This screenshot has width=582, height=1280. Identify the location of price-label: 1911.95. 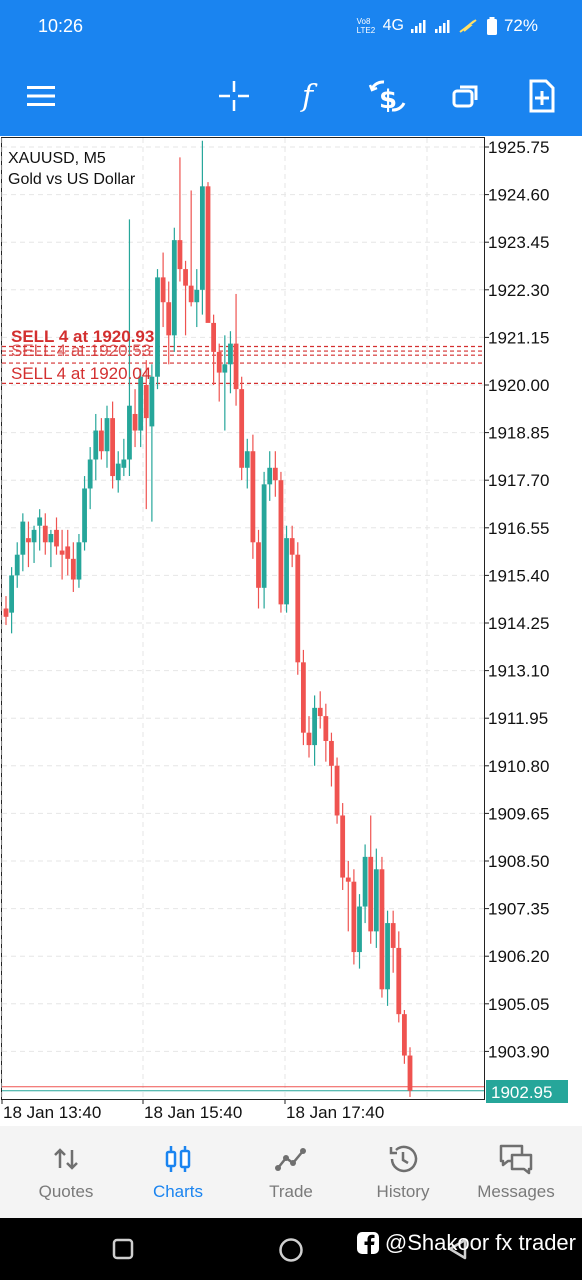
(518, 718).